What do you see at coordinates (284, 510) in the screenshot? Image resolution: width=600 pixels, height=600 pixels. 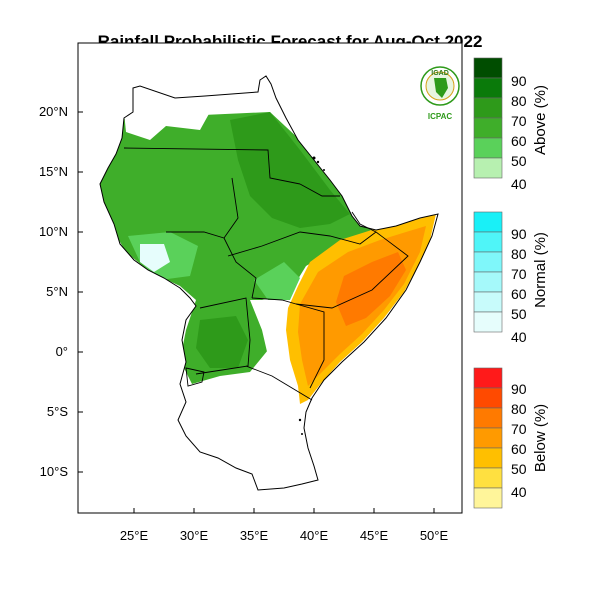 I see `lon-ticks` at bounding box center [284, 510].